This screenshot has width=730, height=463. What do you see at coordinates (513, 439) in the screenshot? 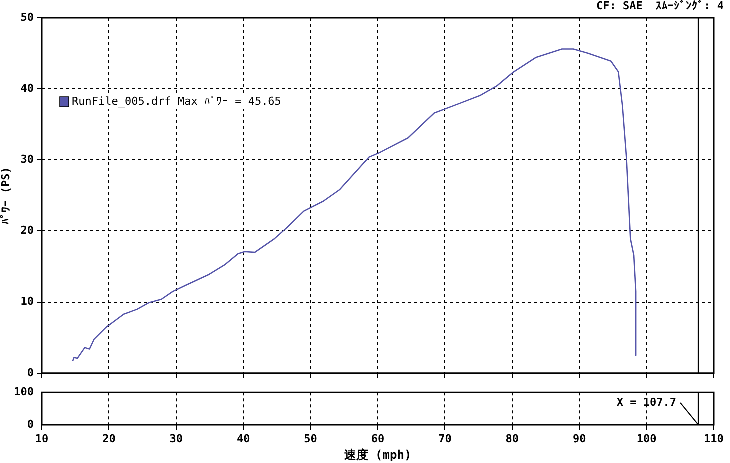
I see `x-tick-label: 80` at bounding box center [513, 439].